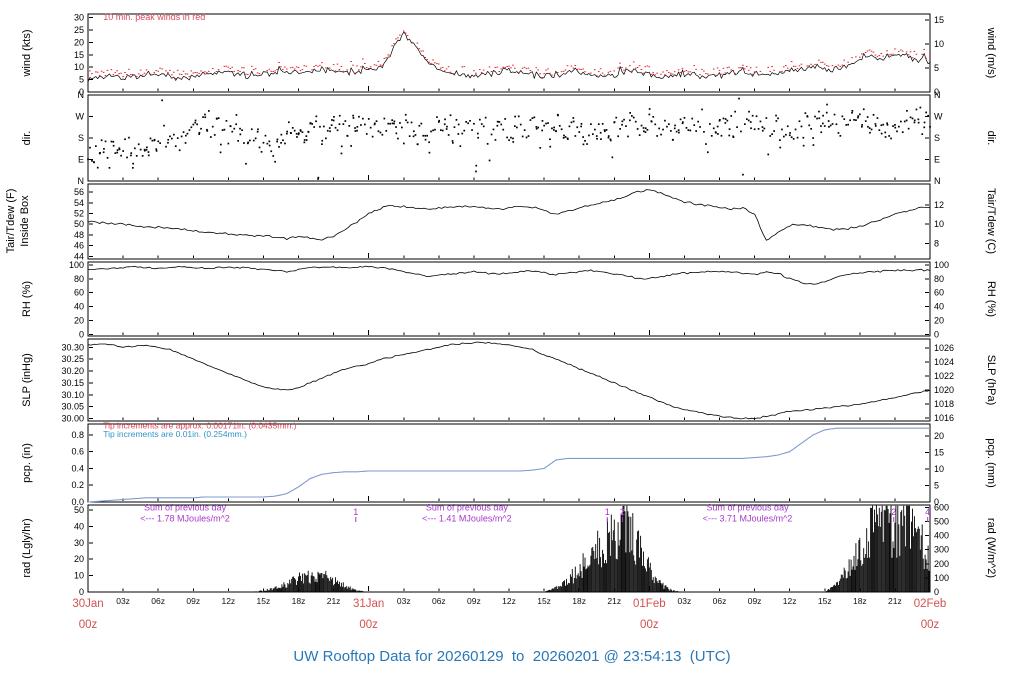  Describe the element at coordinates (685, 601) in the screenshot. I see `tick-label: 03z` at that location.